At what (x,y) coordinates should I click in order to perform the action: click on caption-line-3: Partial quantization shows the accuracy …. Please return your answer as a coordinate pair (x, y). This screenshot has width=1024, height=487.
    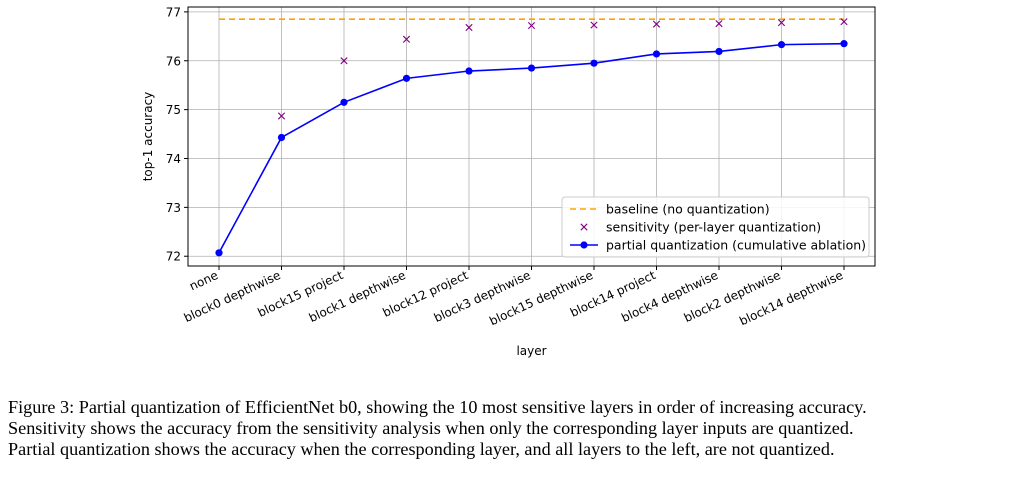
    Looking at the image, I should click on (421, 449).